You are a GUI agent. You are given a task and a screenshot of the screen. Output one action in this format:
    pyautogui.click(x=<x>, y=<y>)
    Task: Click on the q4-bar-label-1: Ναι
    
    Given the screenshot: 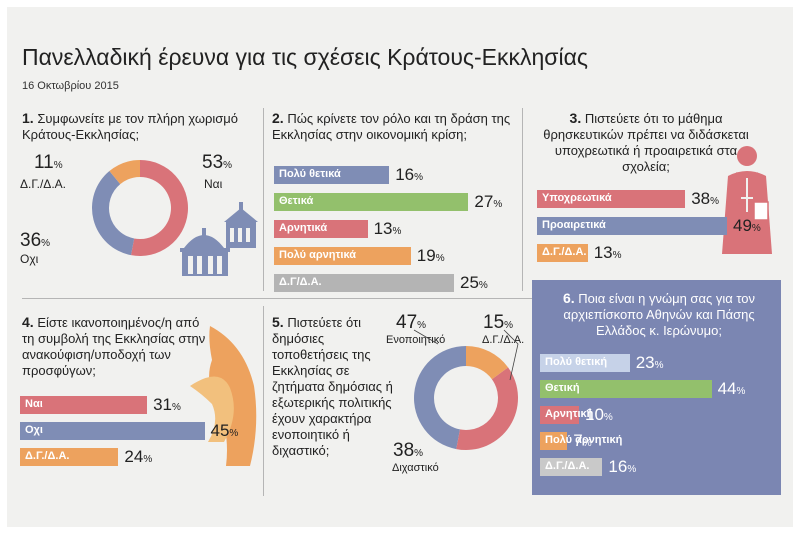 What is the action you would take?
    pyautogui.click(x=34, y=404)
    